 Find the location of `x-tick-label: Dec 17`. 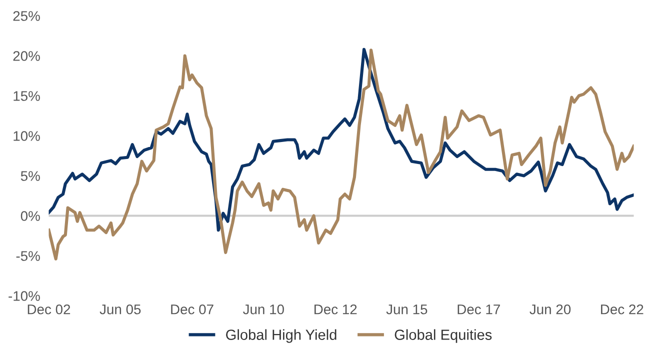

x-tick-label: Dec 17 is located at coordinates (479, 309).